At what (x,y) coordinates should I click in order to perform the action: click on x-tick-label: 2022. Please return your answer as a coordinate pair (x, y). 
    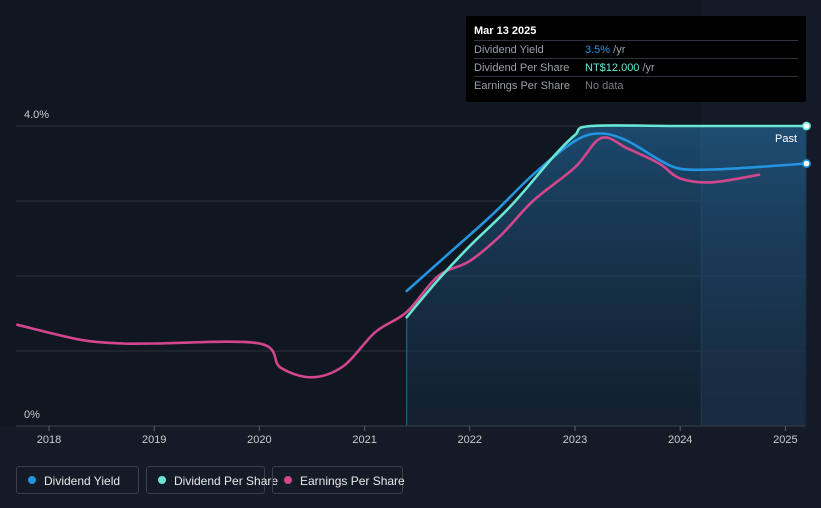
    Looking at the image, I should click on (470, 440).